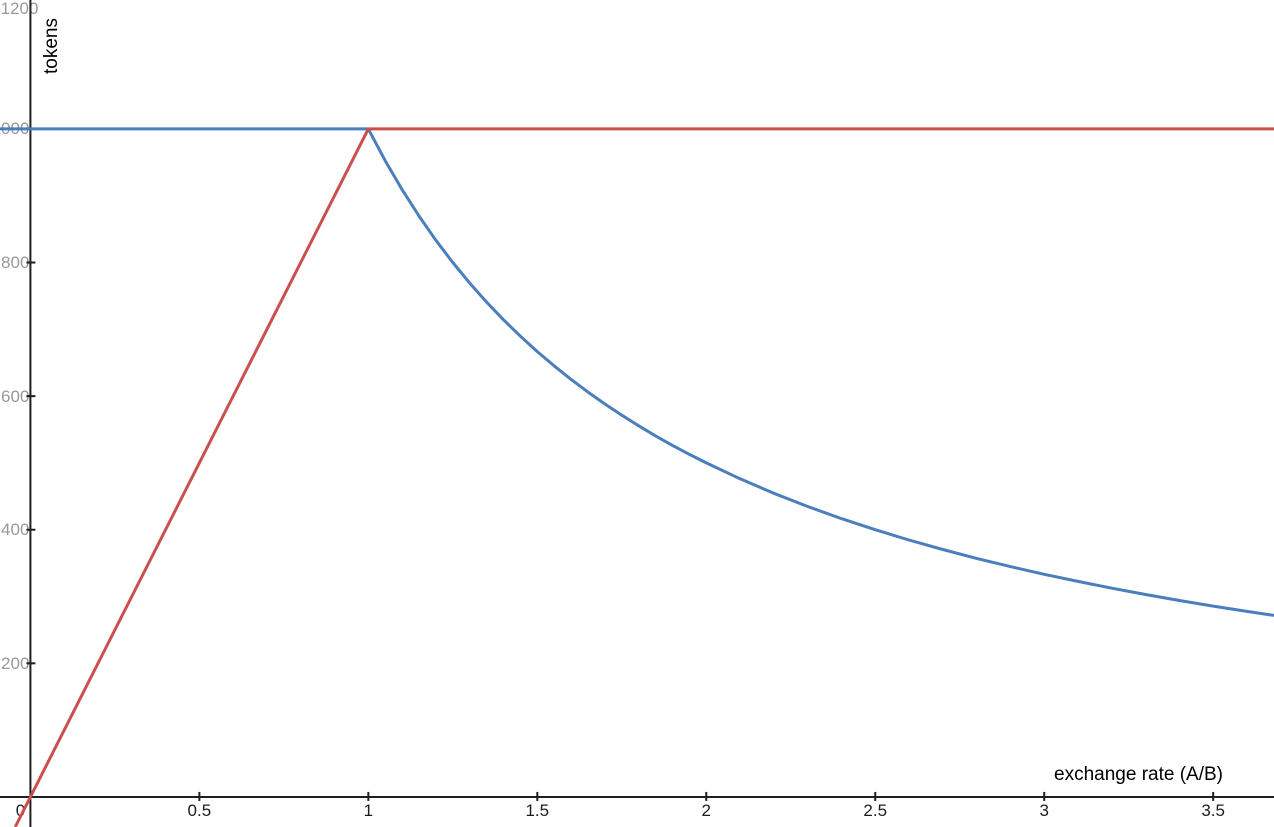  I want to click on x-tick-label: 0.5, so click(199, 810).